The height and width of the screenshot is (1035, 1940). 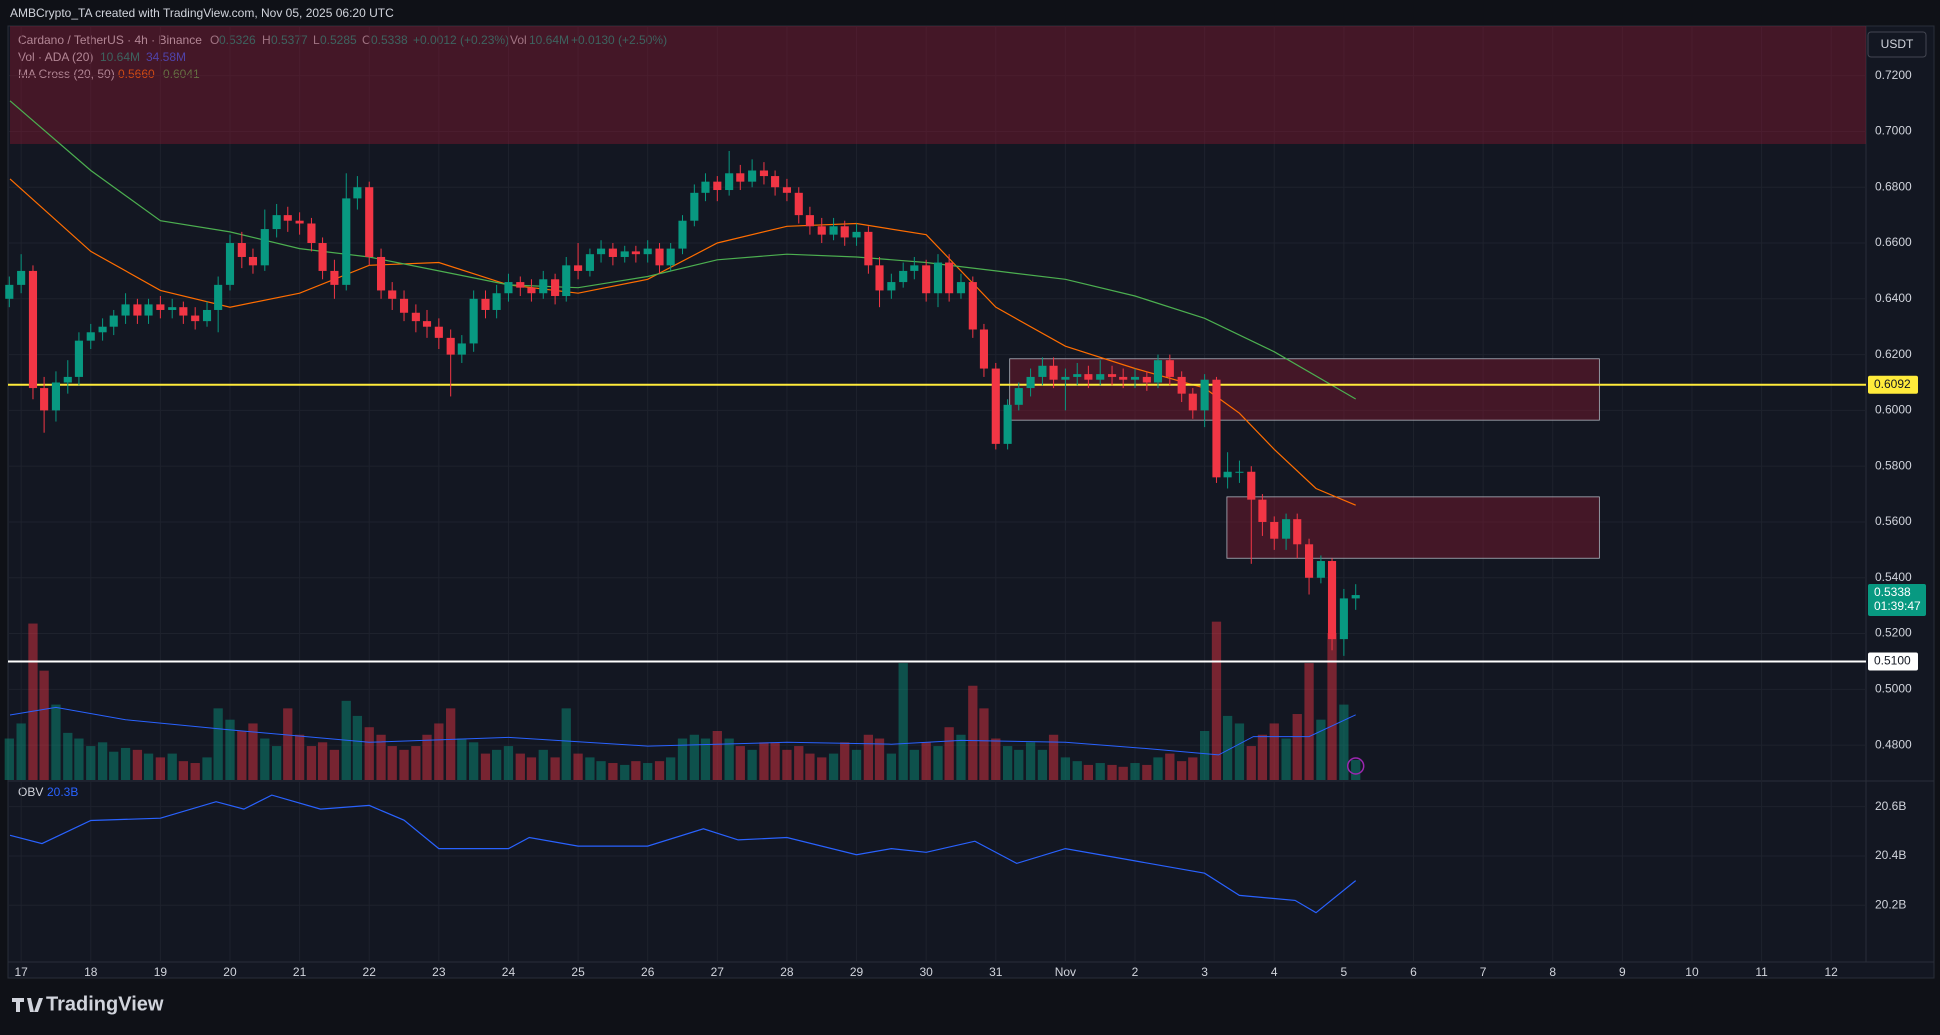 What do you see at coordinates (1892, 661) in the screenshot?
I see `level-label: 0.5100` at bounding box center [1892, 661].